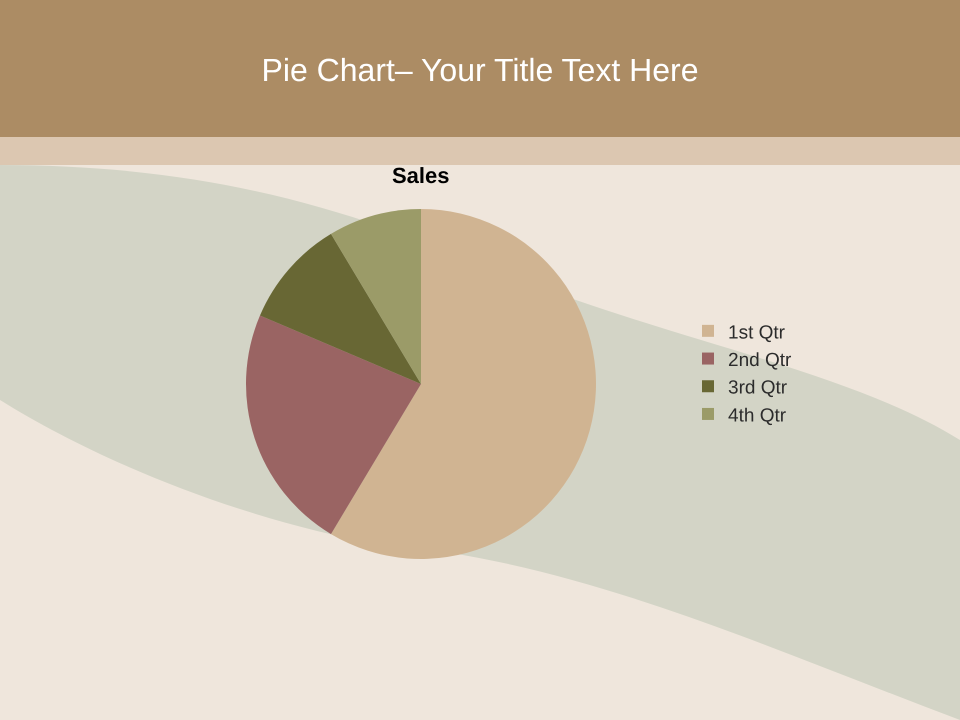 Image resolution: width=960 pixels, height=720 pixels. Describe the element at coordinates (421, 175) in the screenshot. I see `chart-subtitle: Sales` at that location.